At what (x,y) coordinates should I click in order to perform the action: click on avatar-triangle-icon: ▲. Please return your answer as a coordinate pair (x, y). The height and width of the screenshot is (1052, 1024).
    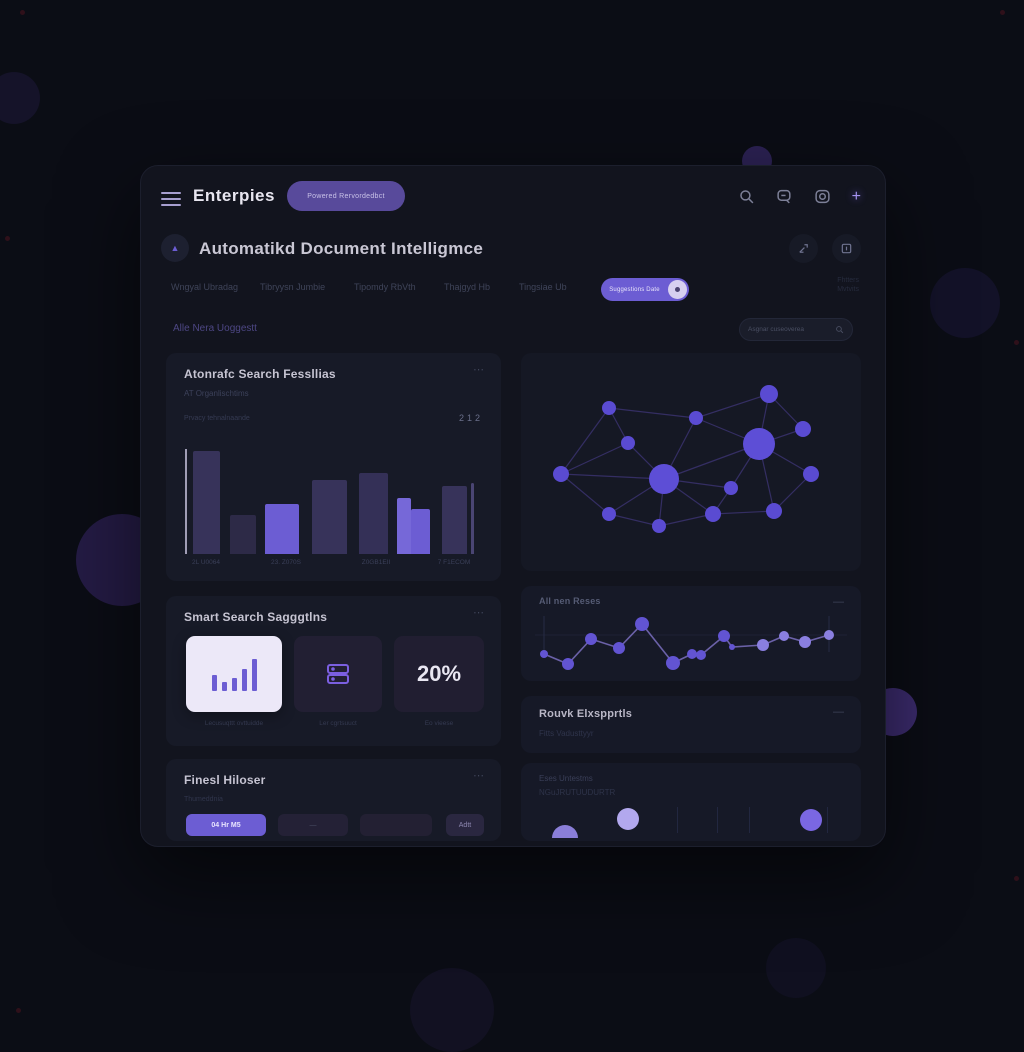
    Looking at the image, I should click on (175, 248).